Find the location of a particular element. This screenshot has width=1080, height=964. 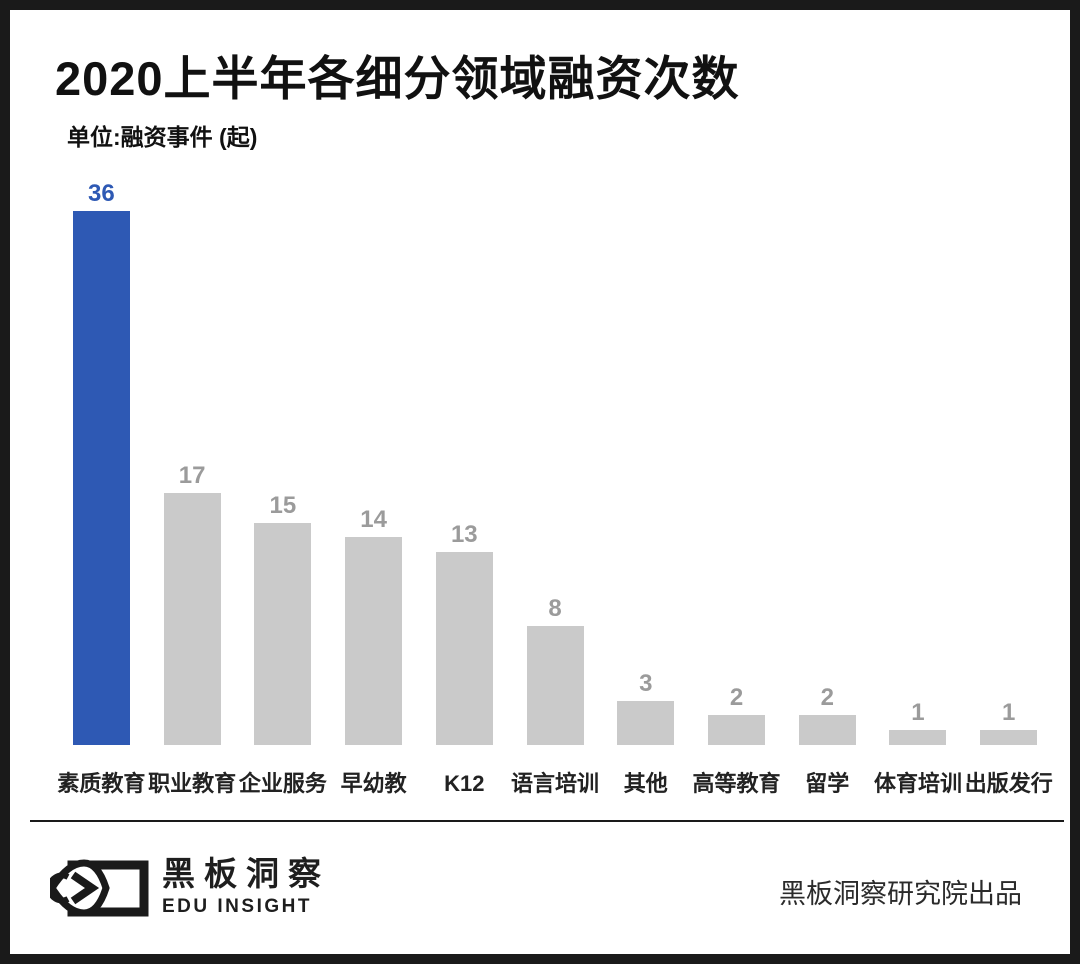

credit-text: 黑板洞察研究院出品 is located at coordinates (900, 894).